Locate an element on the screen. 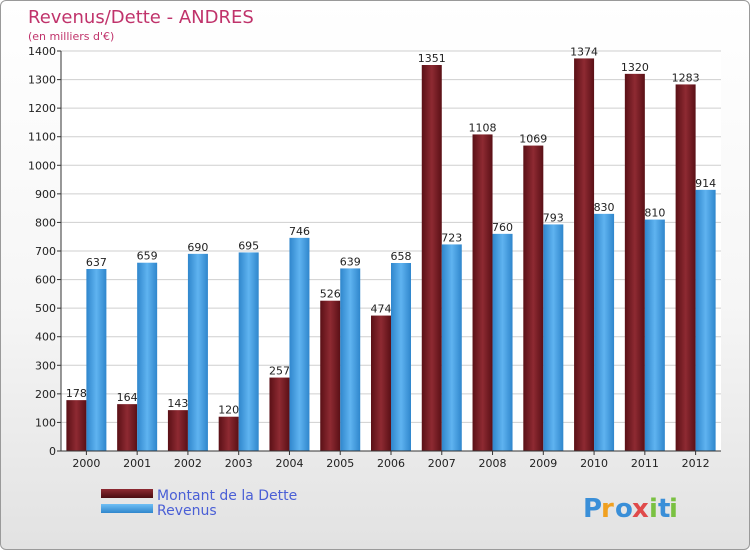 The height and width of the screenshot is (550, 750). data-label-revenus: 746 is located at coordinates (299, 231).